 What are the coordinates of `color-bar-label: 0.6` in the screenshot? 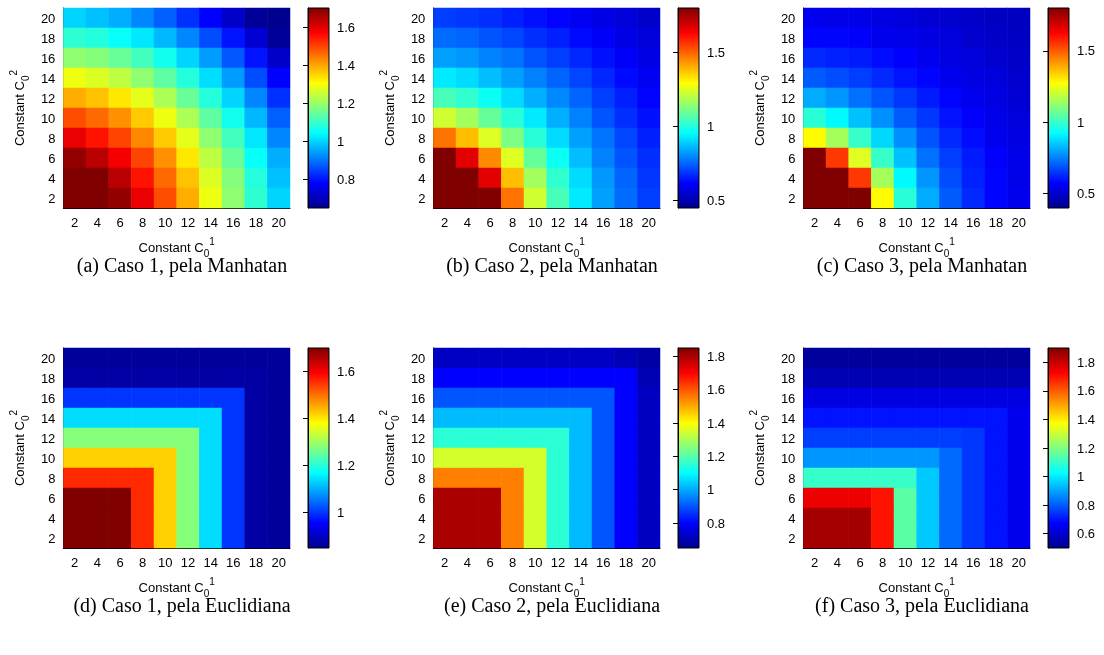 It's located at (1086, 534).